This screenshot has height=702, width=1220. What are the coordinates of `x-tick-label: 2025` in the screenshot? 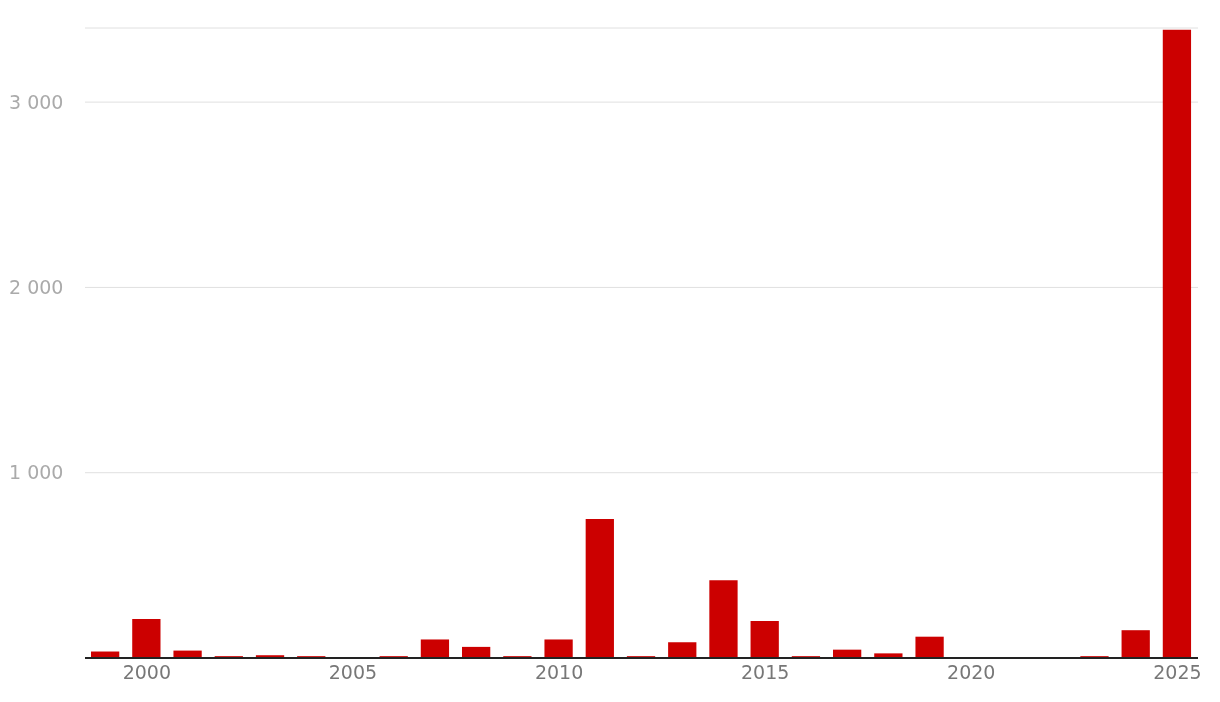 It's located at (1177, 672).